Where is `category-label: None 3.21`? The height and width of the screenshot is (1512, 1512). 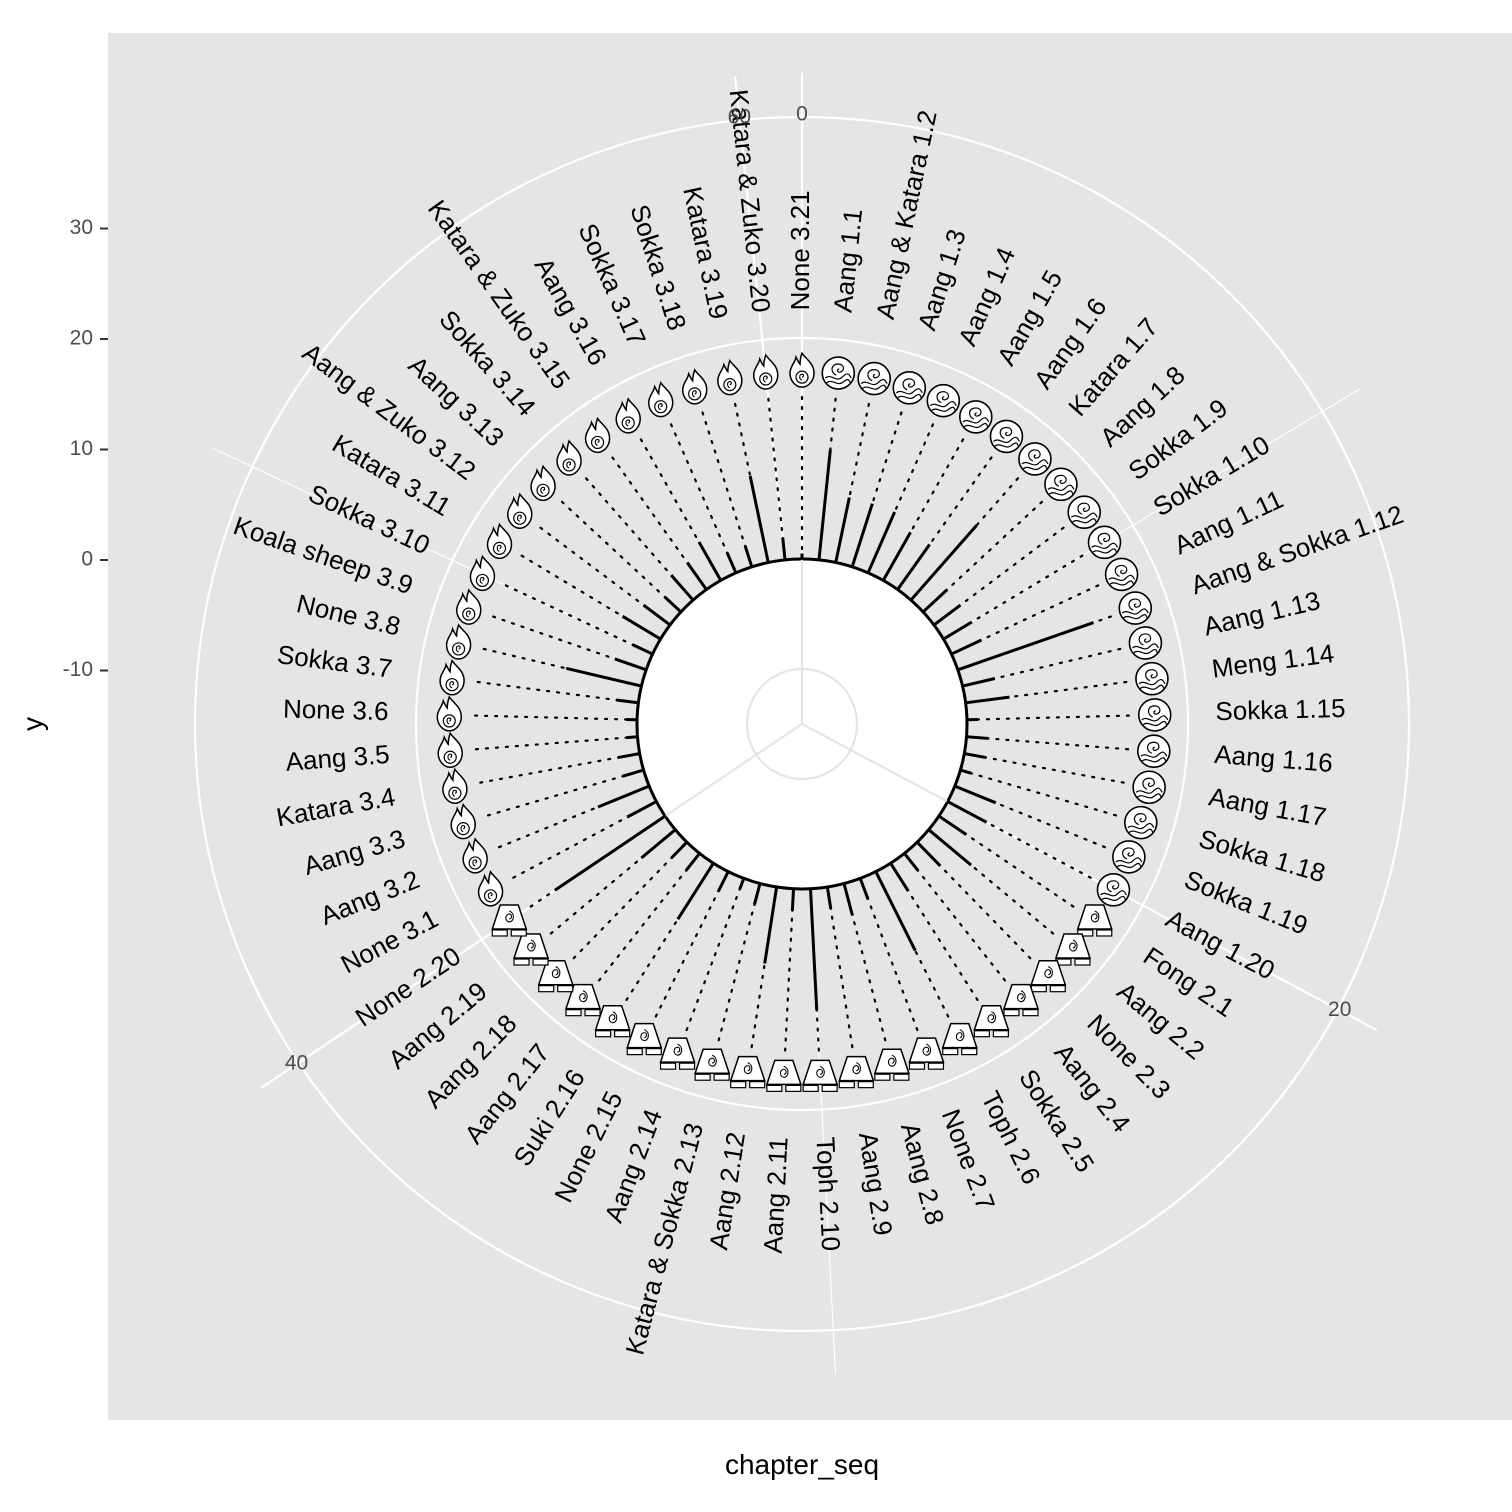 category-label: None 3.21 is located at coordinates (800, 250).